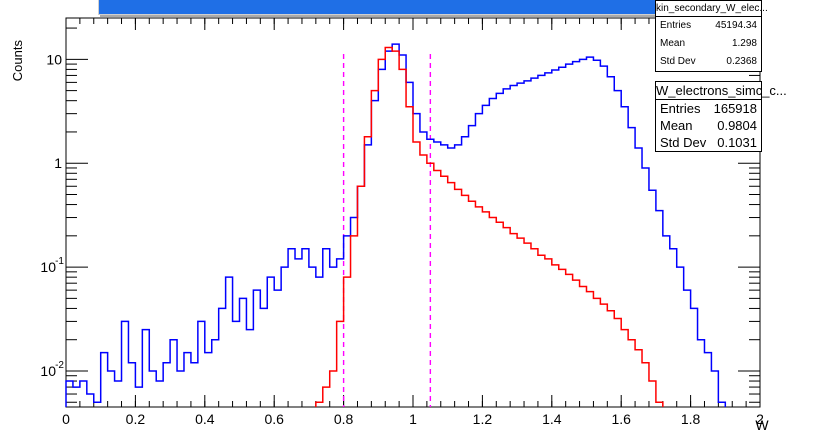  Describe the element at coordinates (691, 419) in the screenshot. I see `x-tick-label: 1.8` at that location.